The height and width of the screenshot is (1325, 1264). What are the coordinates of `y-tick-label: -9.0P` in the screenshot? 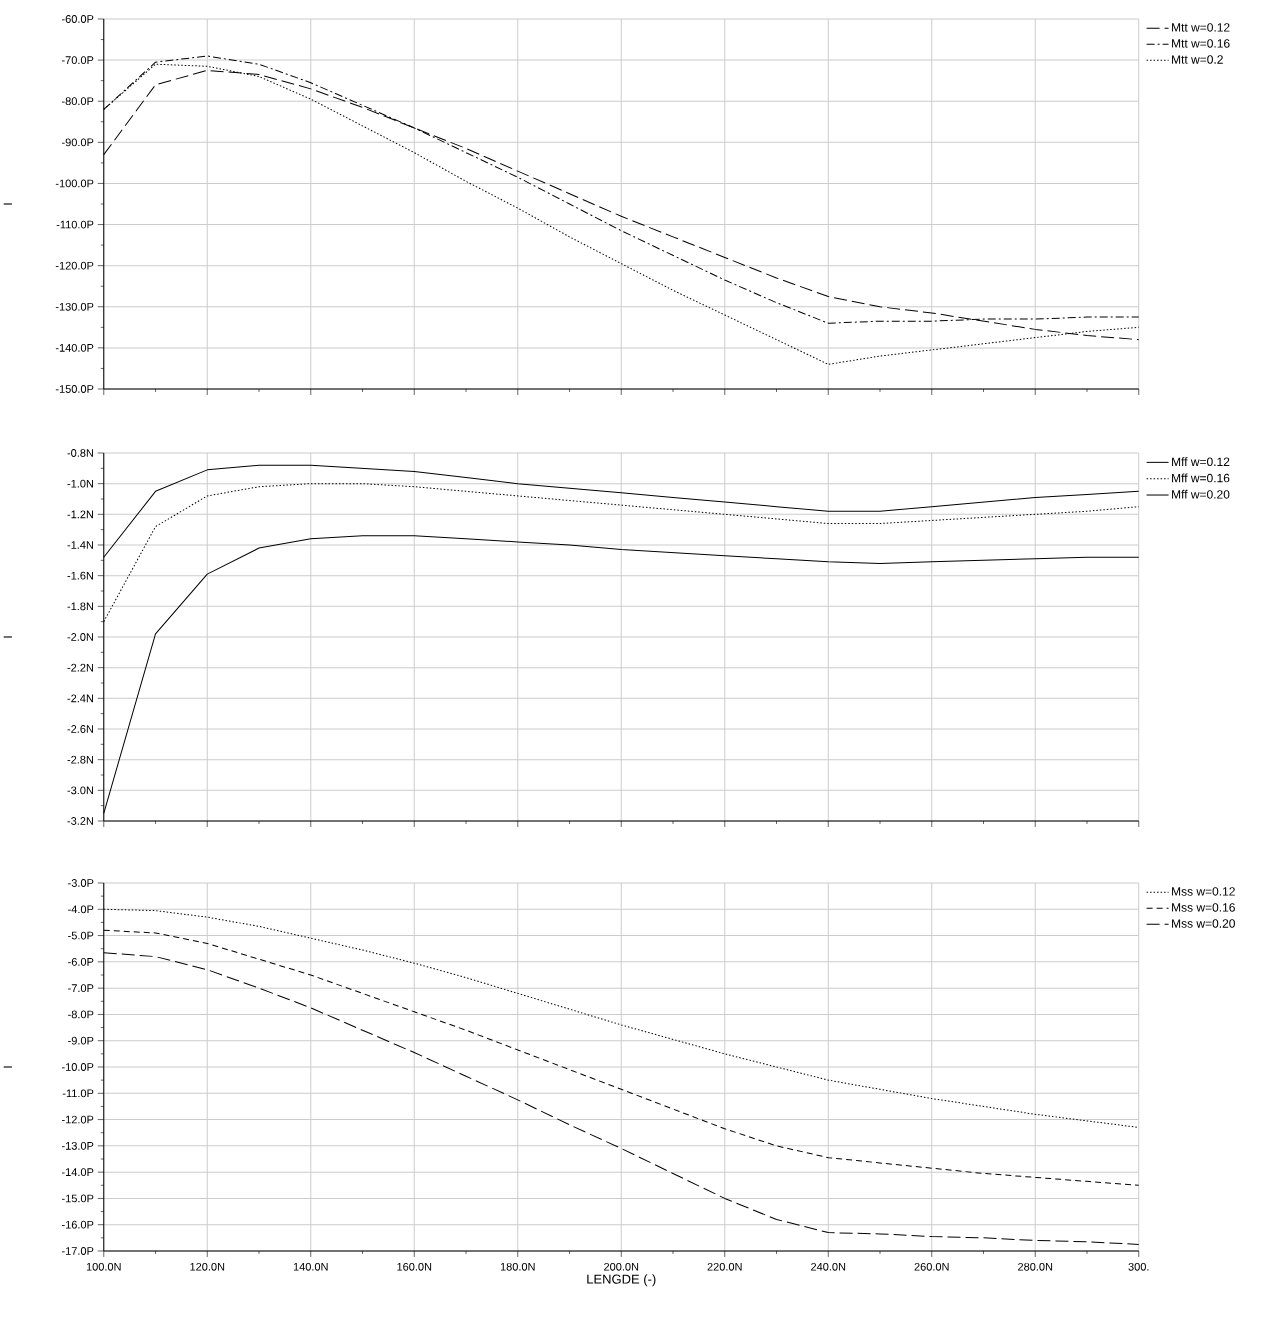 It's located at (81, 1040).